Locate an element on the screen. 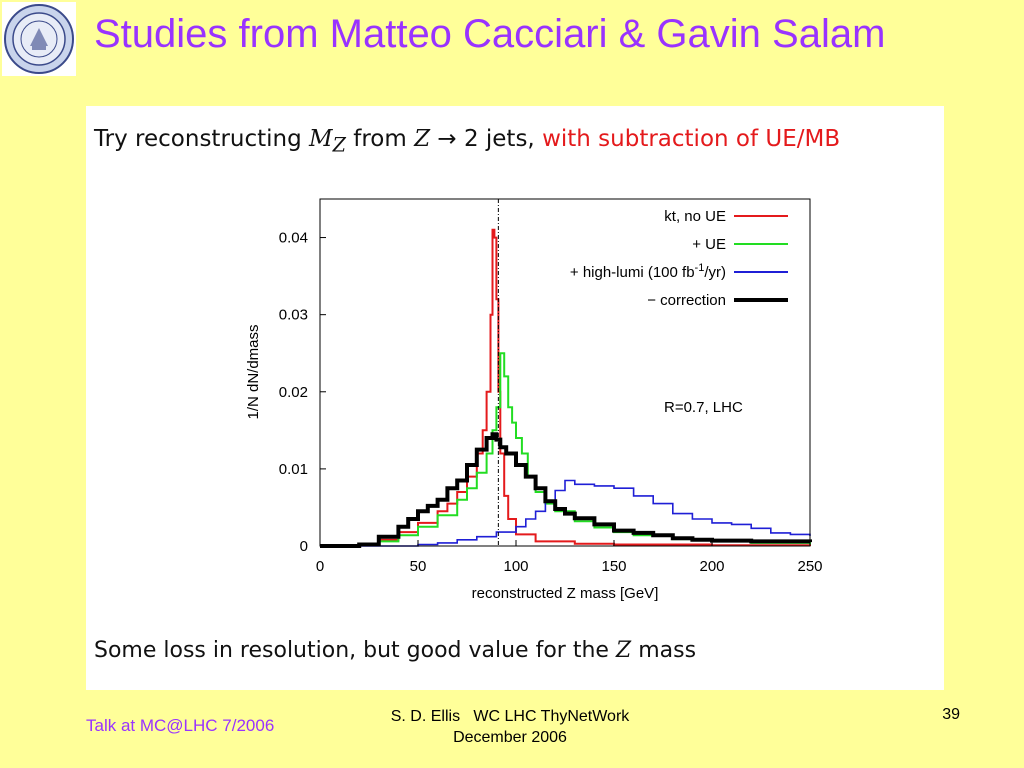 The width and height of the screenshot is (1024, 768). footer-author-line1: S. D. Ellis WC LHC ThyNetWork is located at coordinates (510, 716).